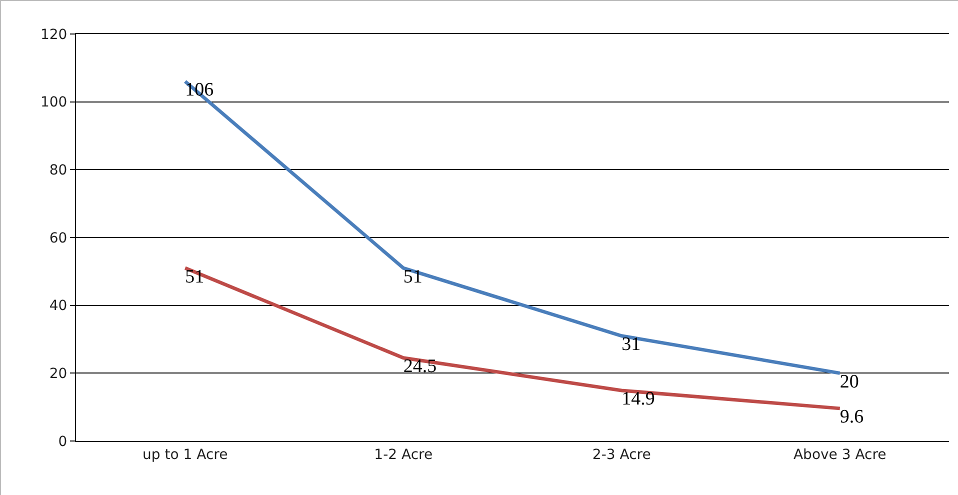 The image size is (958, 495). Describe the element at coordinates (403, 454) in the screenshot. I see `x-tick-label: 1-2 Acre` at that location.